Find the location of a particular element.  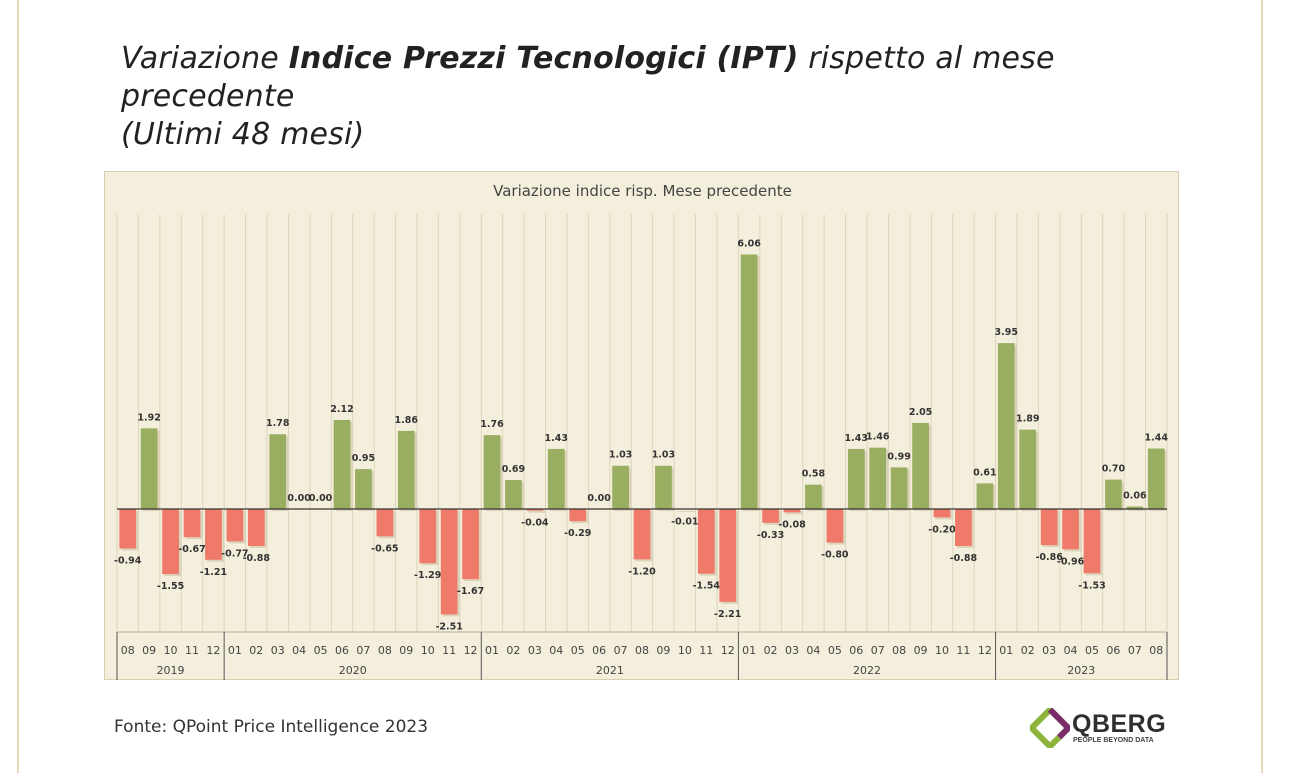

data-label: -1.21 is located at coordinates (213, 572).